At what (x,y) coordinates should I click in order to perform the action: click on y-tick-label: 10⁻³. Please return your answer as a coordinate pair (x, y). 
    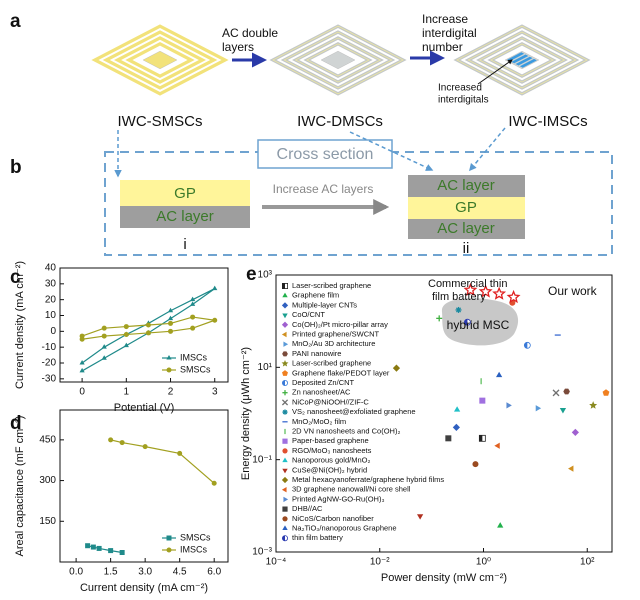
    Looking at the image, I should click on (262, 552).